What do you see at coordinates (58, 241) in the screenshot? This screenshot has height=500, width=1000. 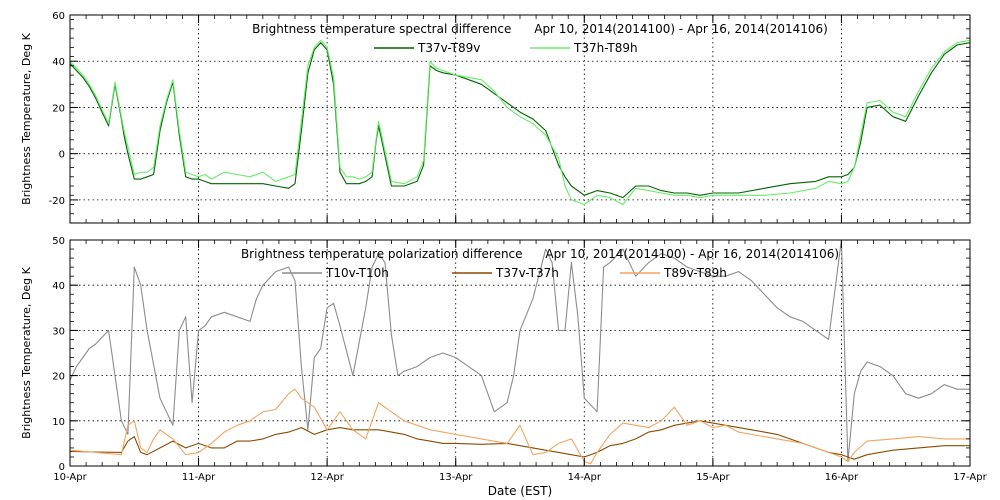 I see `y-tick-label: 50` at bounding box center [58, 241].